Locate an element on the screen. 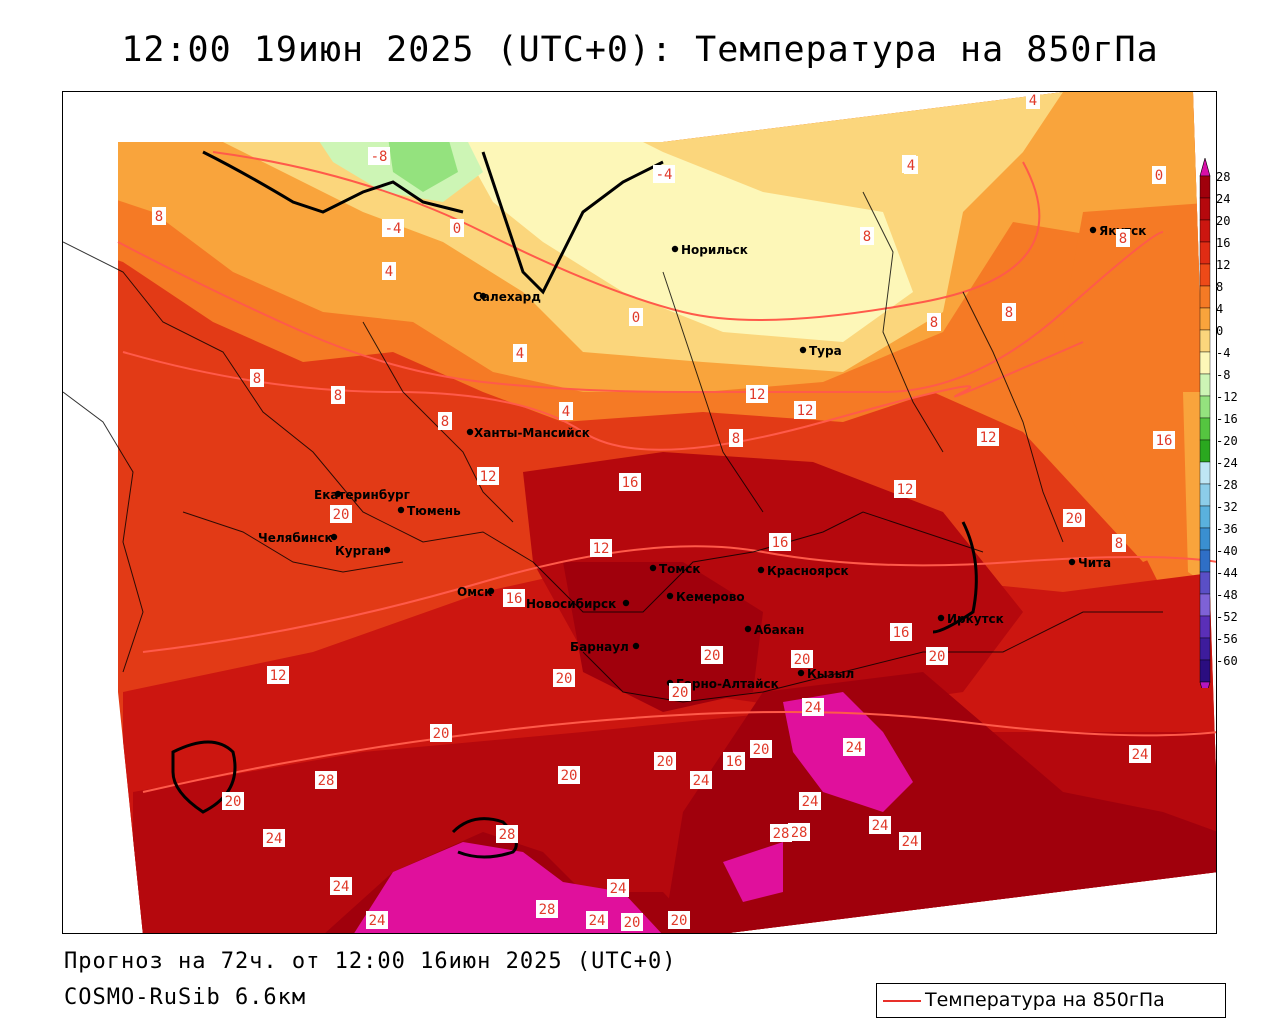  city-label: Челябинск is located at coordinates (295, 538).